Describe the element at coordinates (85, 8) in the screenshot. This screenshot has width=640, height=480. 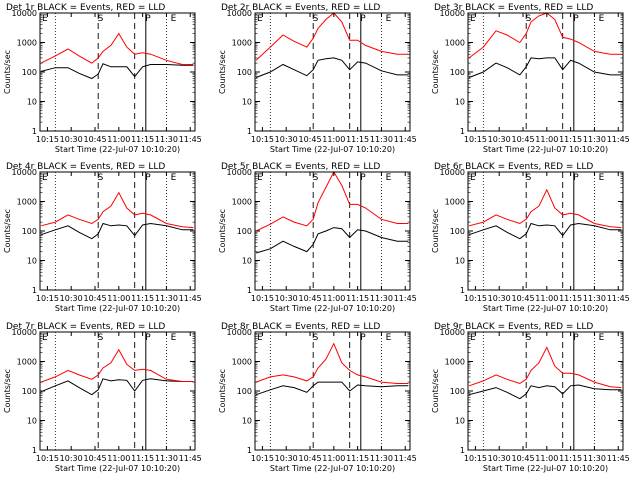
I see `panel-title: Det 1r BLACK = Events, RED = LLD` at that location.